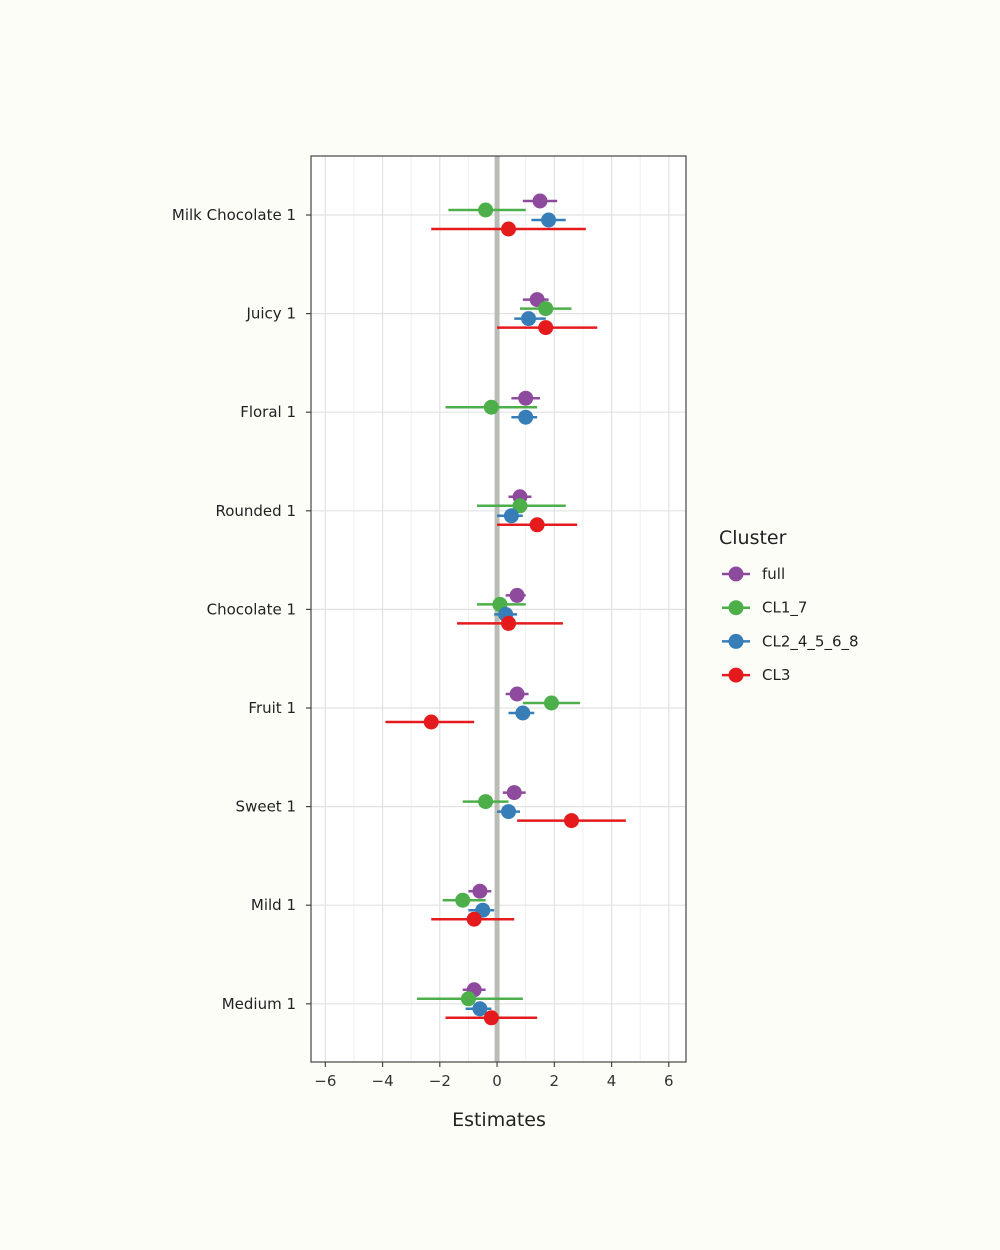  What do you see at coordinates (440, 1081) in the screenshot?
I see `x-tick-label: −2` at bounding box center [440, 1081].